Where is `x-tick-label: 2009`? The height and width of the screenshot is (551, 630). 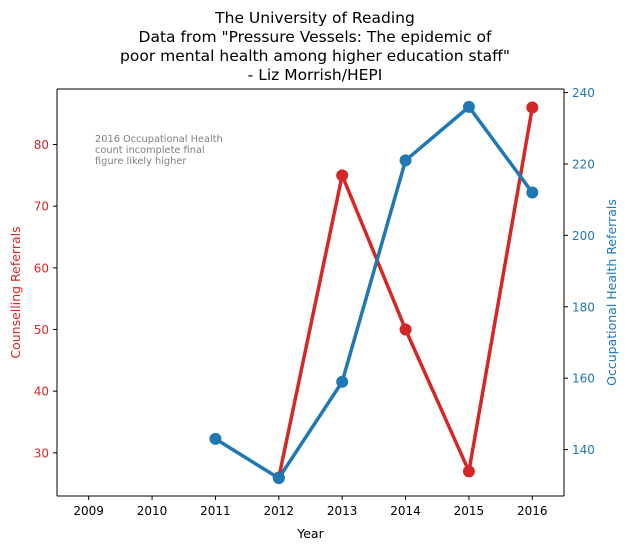 x-tick-label: 2009 is located at coordinates (88, 511).